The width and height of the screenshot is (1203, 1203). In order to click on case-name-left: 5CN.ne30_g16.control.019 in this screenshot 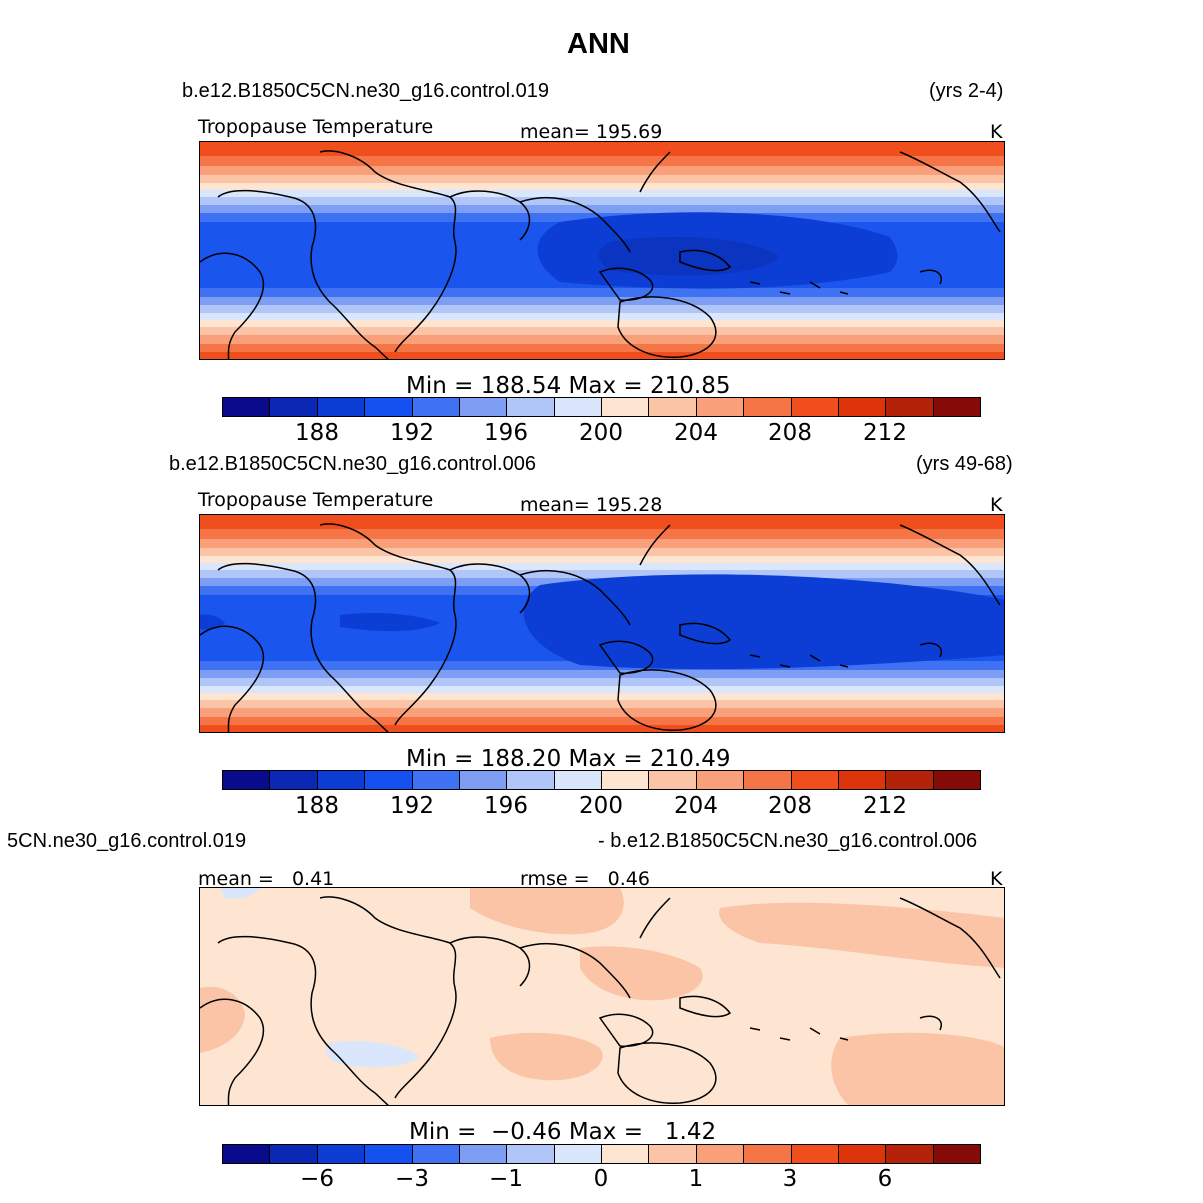, I will do `click(127, 841)`.